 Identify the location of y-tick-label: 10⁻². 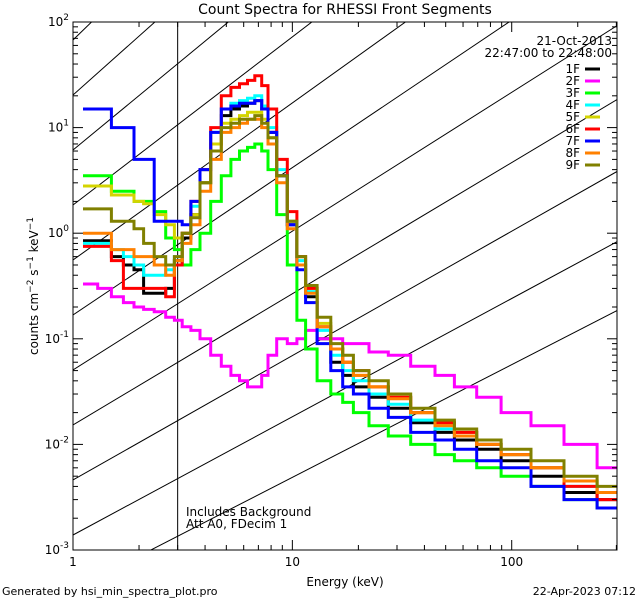
(57, 443).